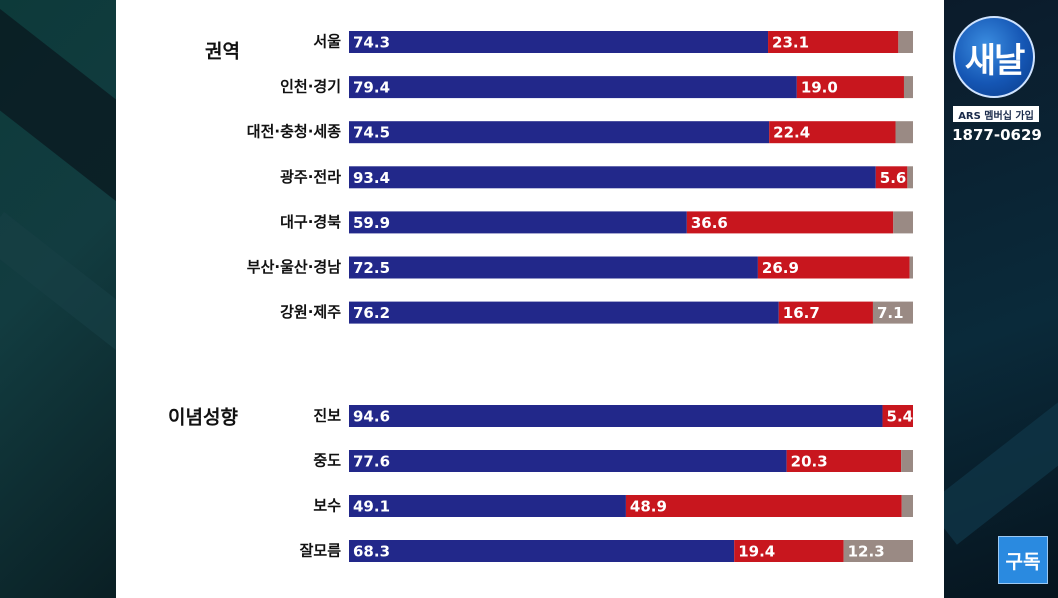 This screenshot has width=1058, height=598. Describe the element at coordinates (997, 135) in the screenshot. I see `phone-number: 1877-0629` at that location.